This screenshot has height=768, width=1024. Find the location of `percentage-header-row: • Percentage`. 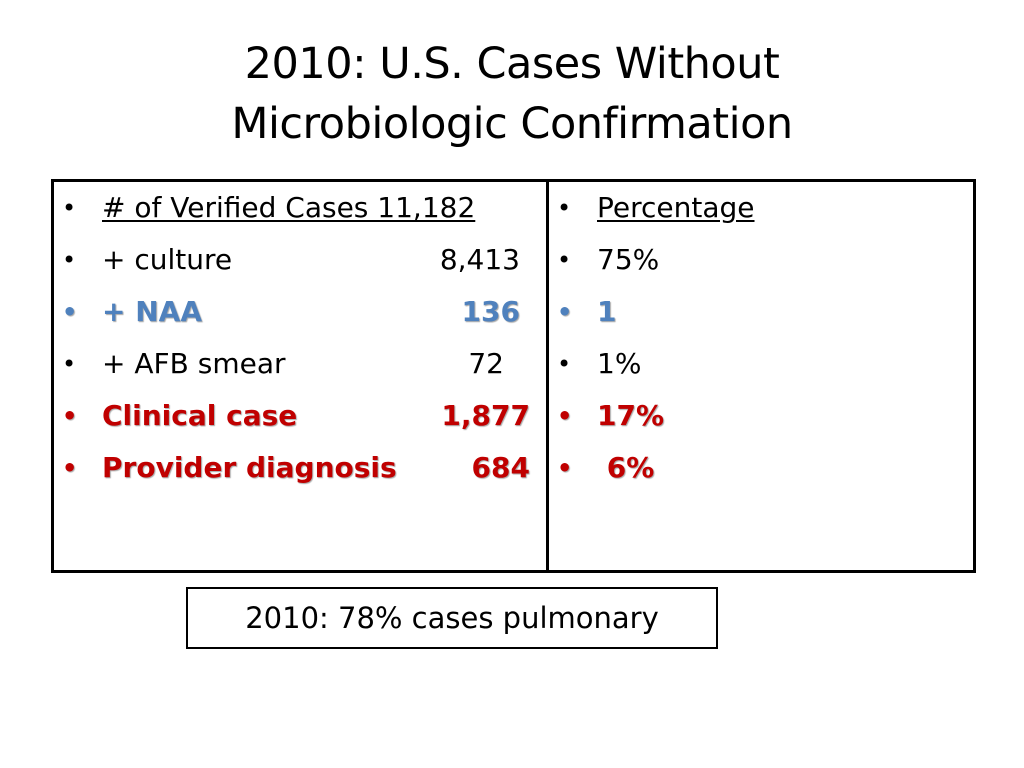

percentage-header-row: • Percentage is located at coordinates (757, 211).